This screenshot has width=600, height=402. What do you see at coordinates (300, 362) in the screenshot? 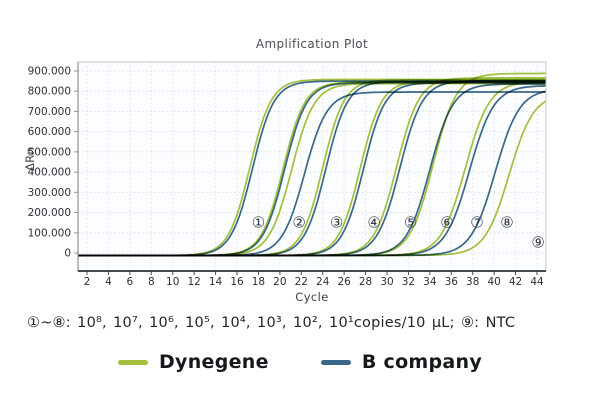
I see `legend: Dynegene B company` at bounding box center [300, 362].